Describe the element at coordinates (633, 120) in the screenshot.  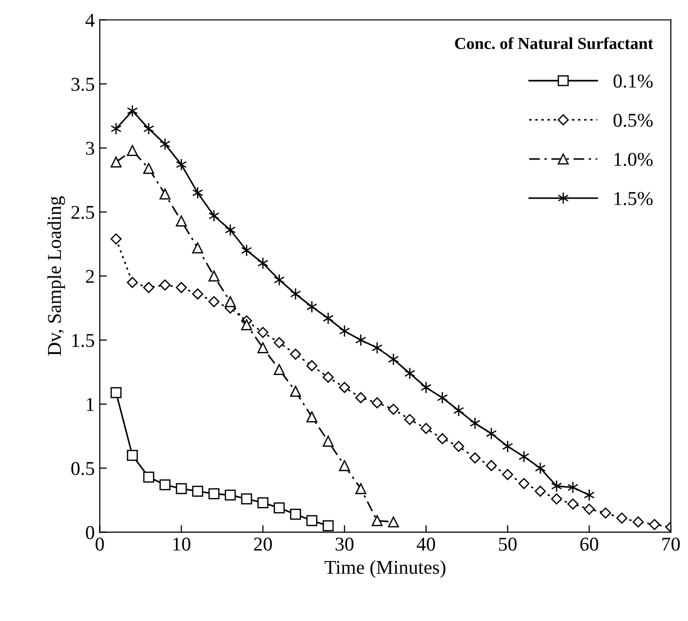
I see `legend-label: 0.5%` at that location.